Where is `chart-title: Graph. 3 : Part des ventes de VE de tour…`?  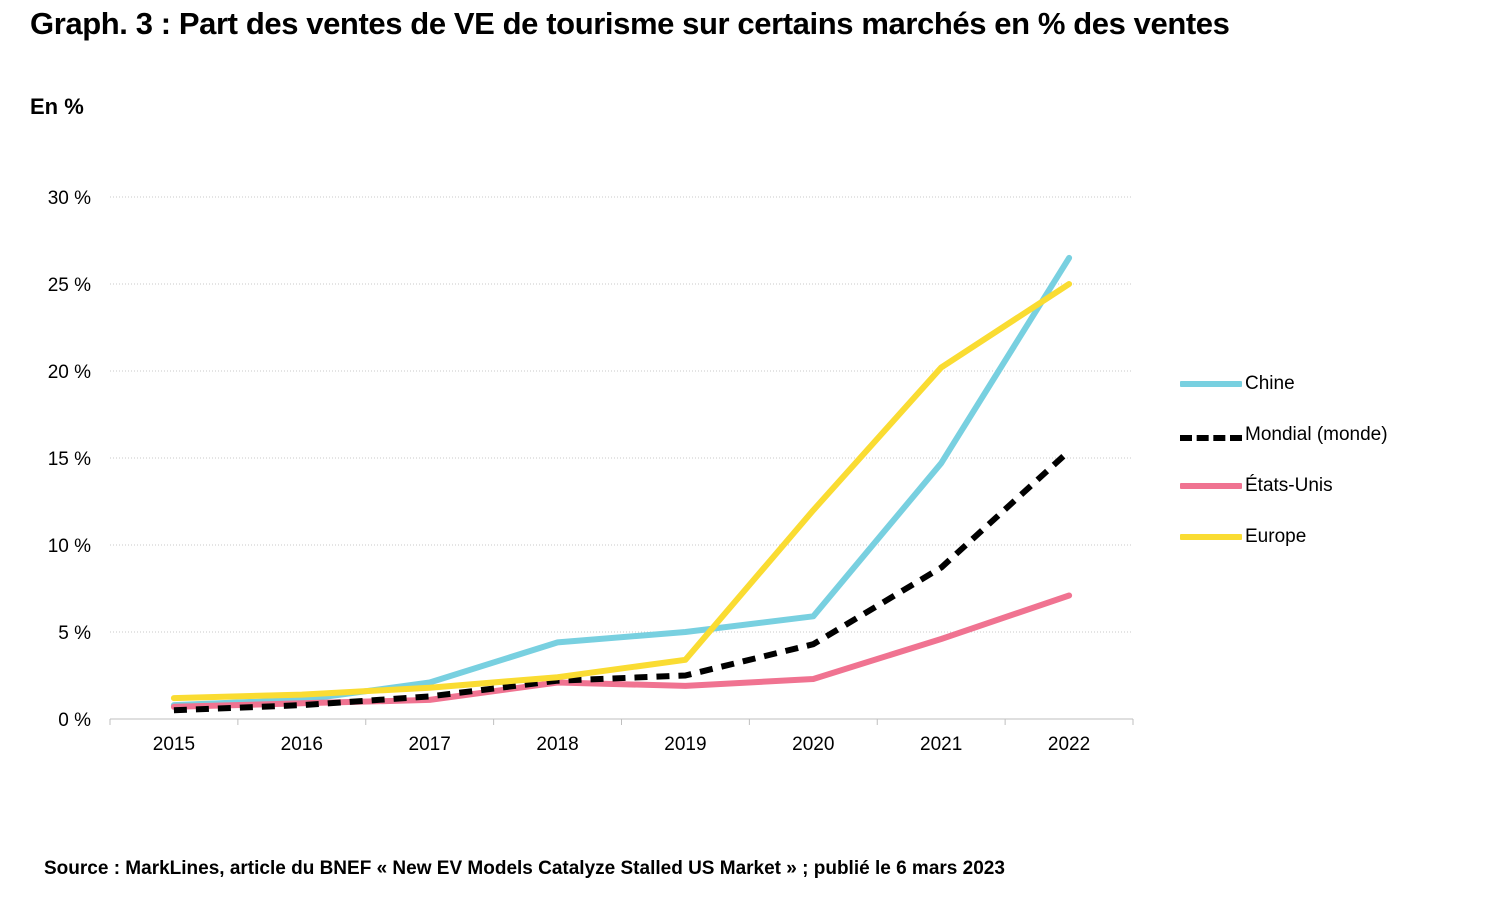
chart-title: Graph. 3 : Part des ventes de VE de tour… is located at coordinates (630, 23).